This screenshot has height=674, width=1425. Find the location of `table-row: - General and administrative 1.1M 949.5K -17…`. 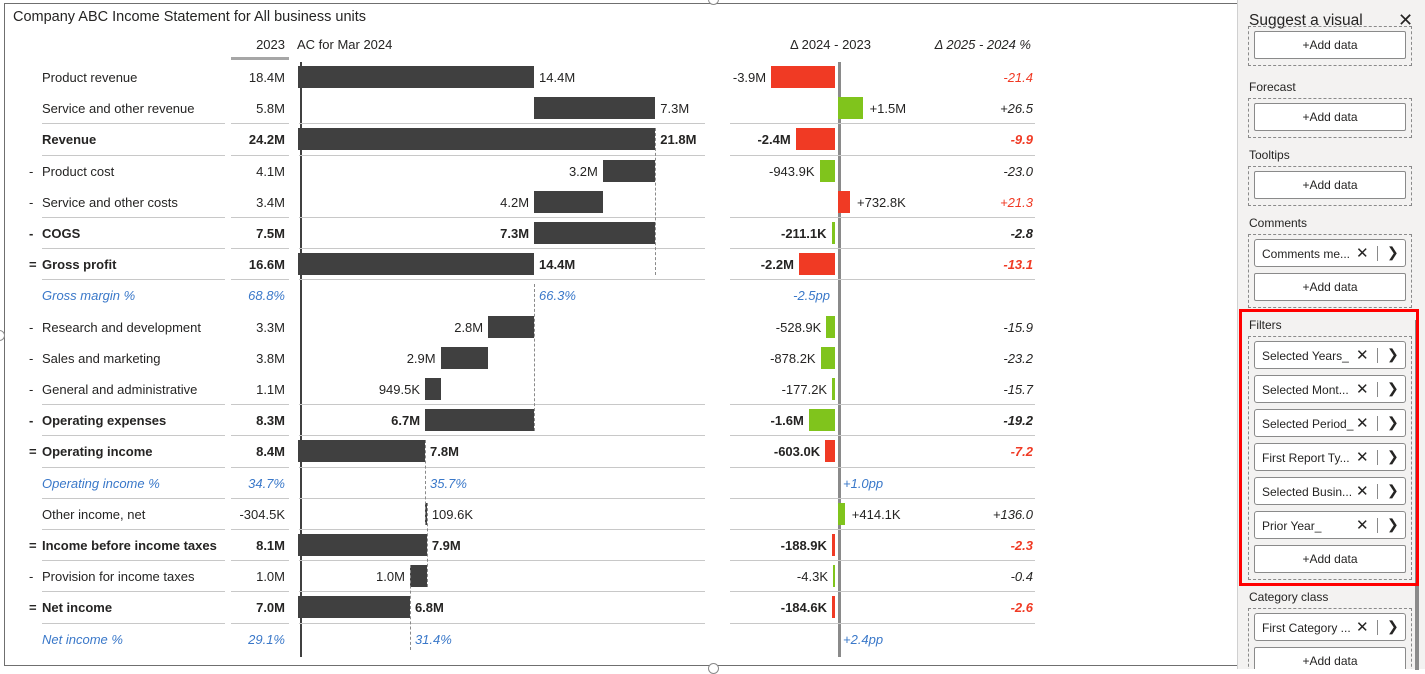

table-row: - General and administrative 1.1M 949.5K -17… is located at coordinates (525, 389).